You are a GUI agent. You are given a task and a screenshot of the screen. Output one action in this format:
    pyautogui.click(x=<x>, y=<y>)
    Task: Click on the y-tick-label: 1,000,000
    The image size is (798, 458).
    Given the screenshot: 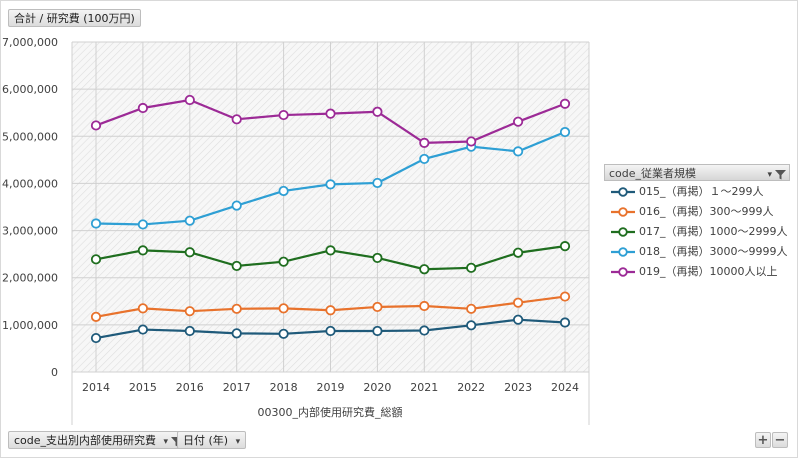 What is the action you would take?
    pyautogui.click(x=30, y=325)
    